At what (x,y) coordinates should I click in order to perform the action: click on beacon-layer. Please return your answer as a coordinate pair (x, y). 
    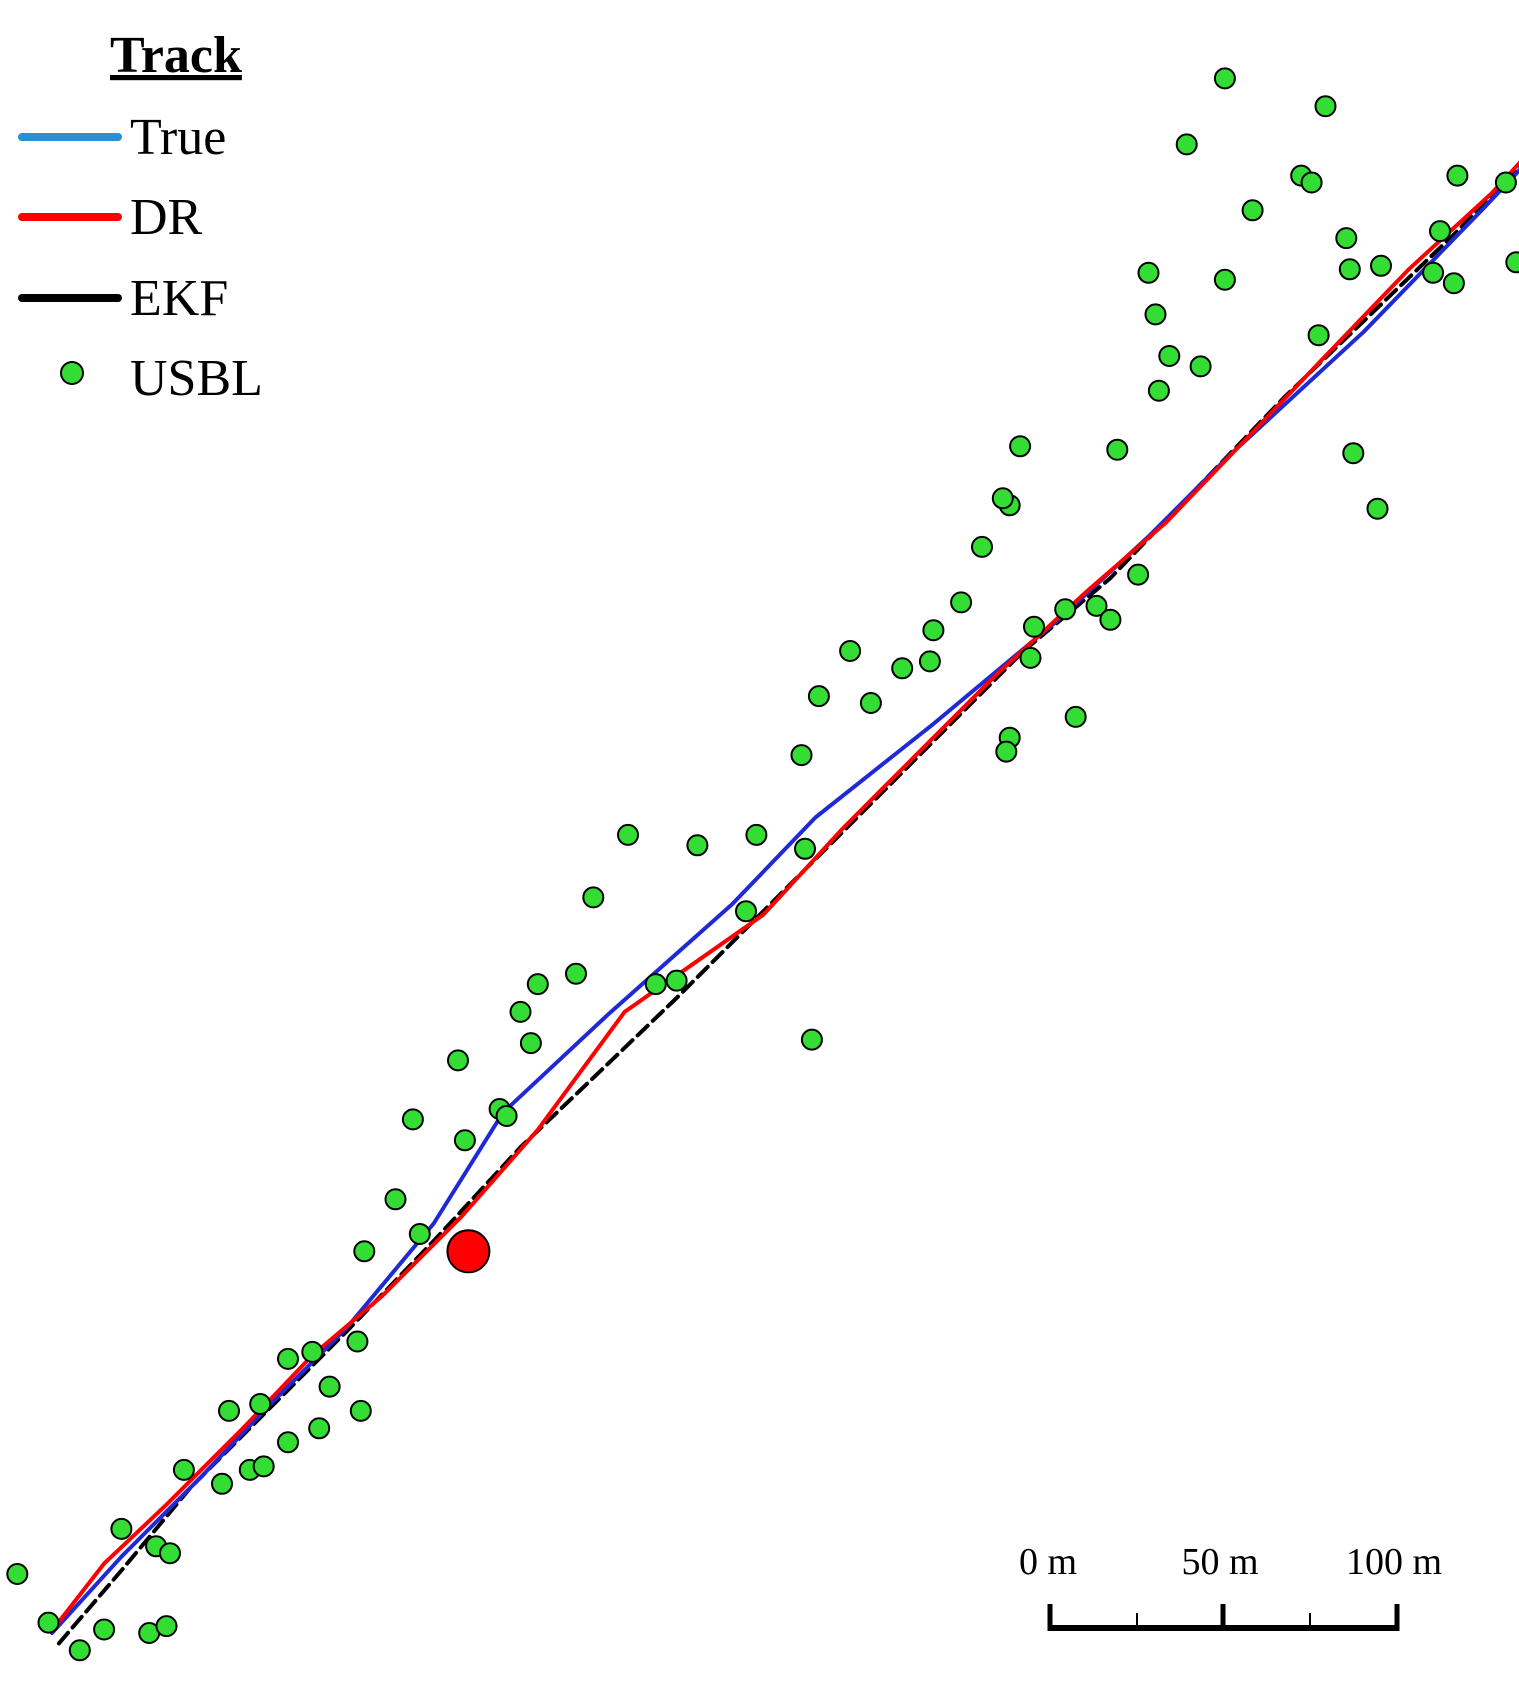
    Looking at the image, I should click on (468, 1251).